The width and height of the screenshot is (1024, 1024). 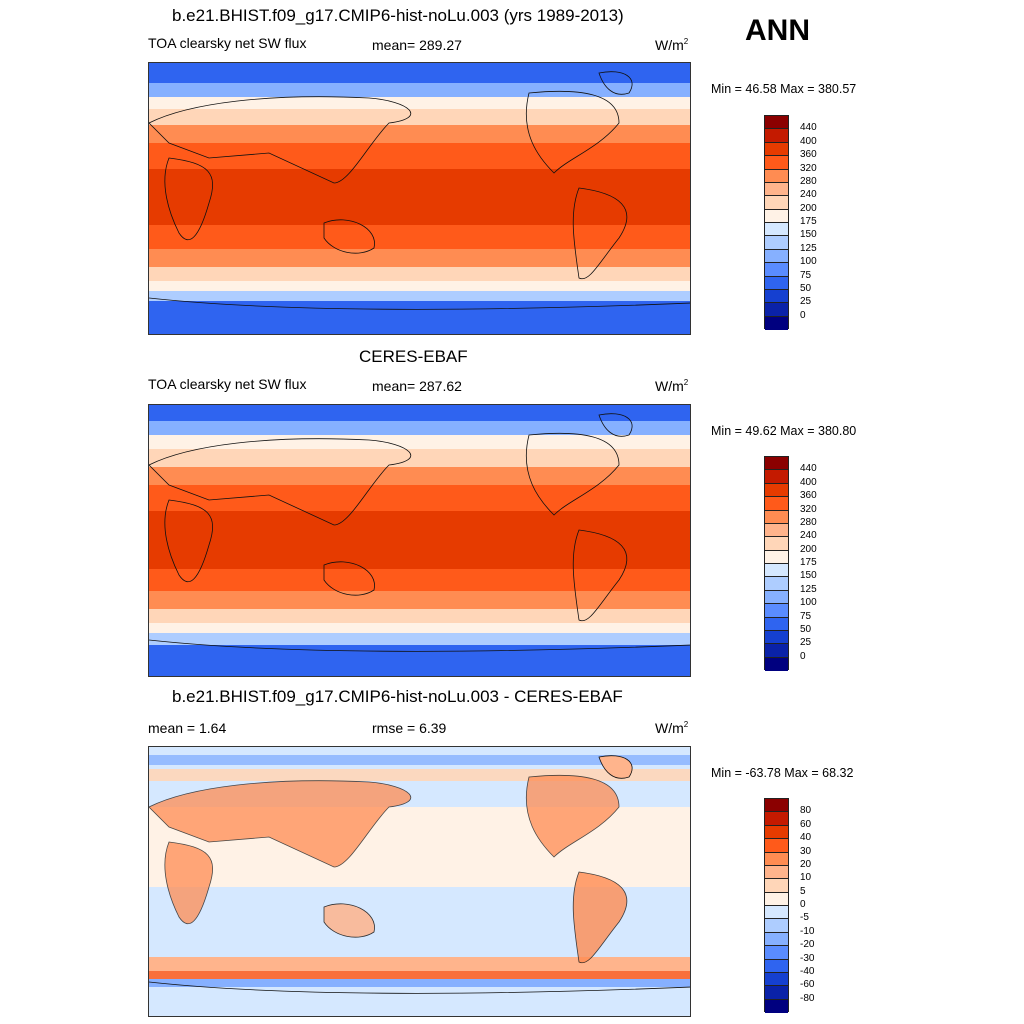 I want to click on panel3-colorbar-segments, so click(x=776, y=906).